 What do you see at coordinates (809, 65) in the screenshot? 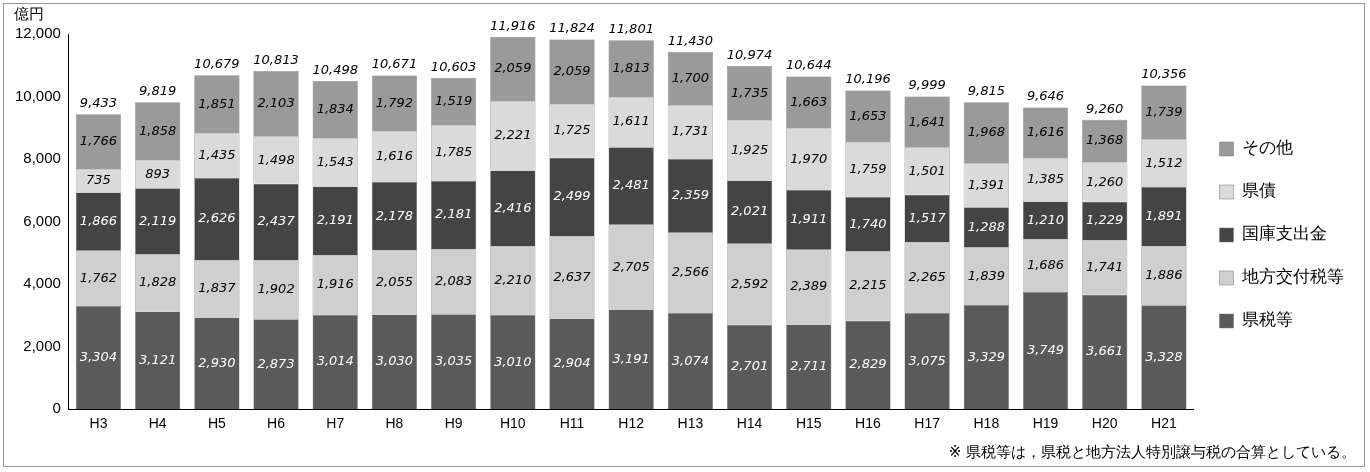
I see `total-label: 10,644` at bounding box center [809, 65].